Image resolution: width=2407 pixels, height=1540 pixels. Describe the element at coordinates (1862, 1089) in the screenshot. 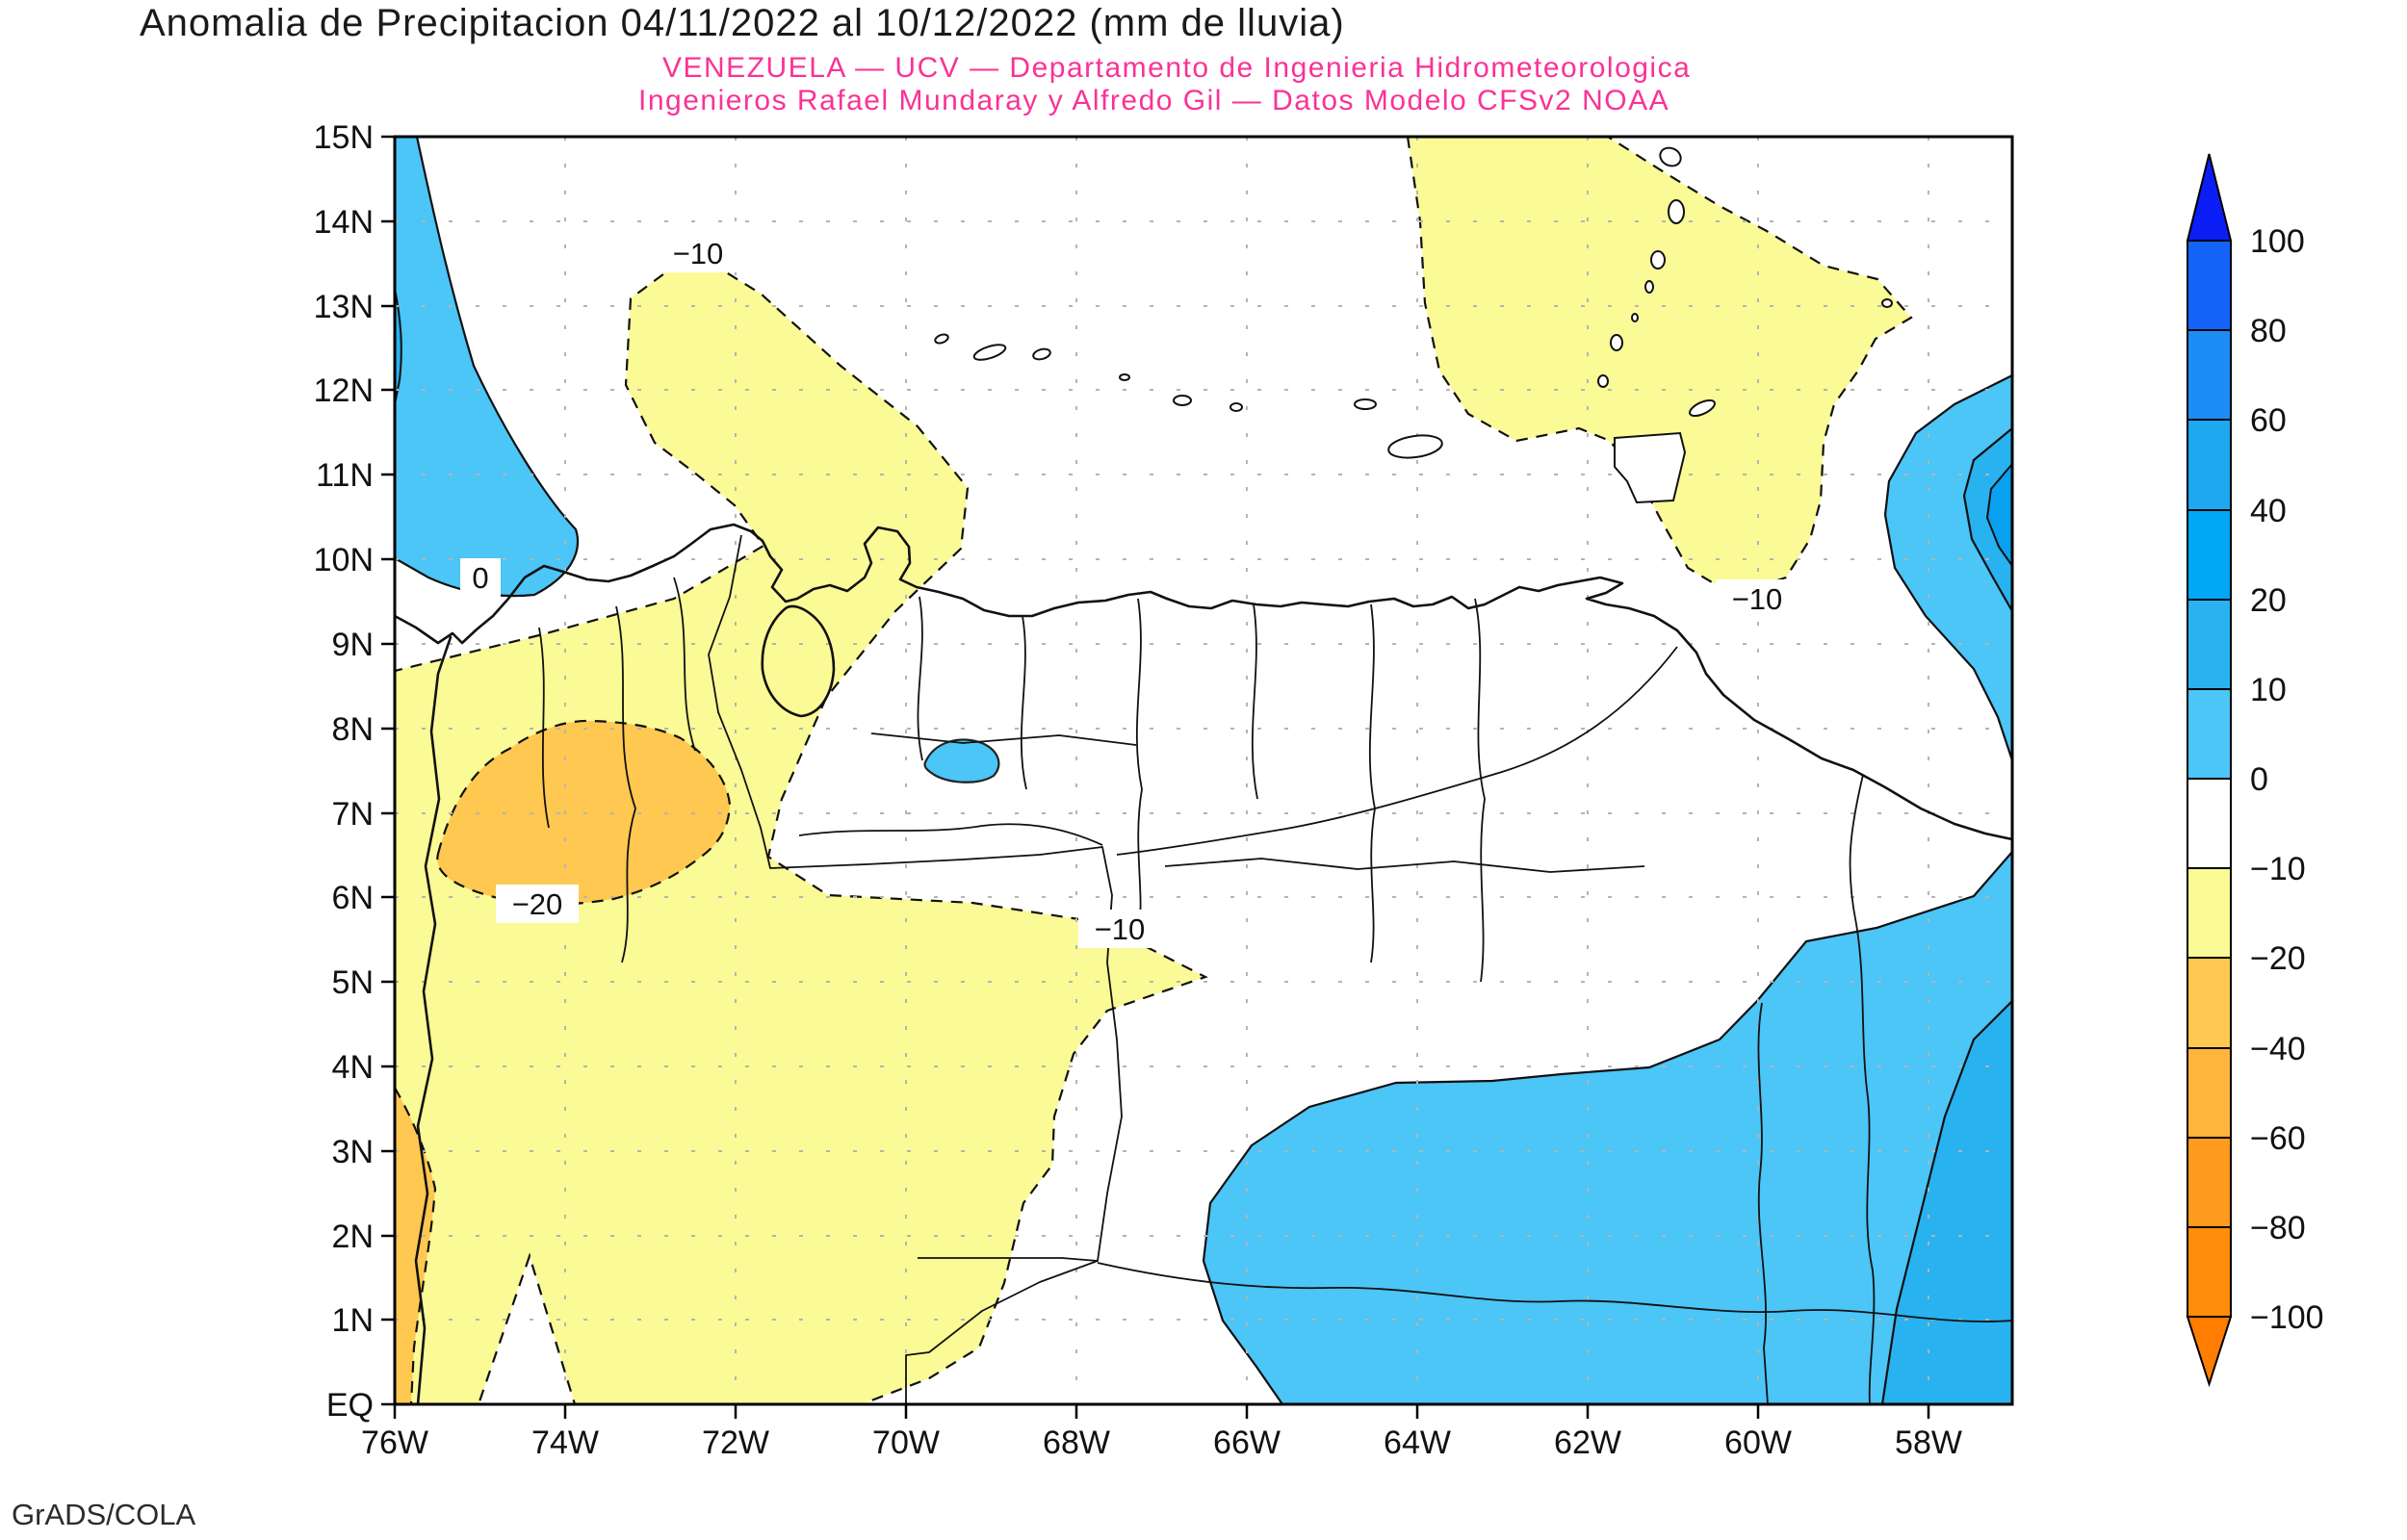

I see `guyana-border-west` at that location.